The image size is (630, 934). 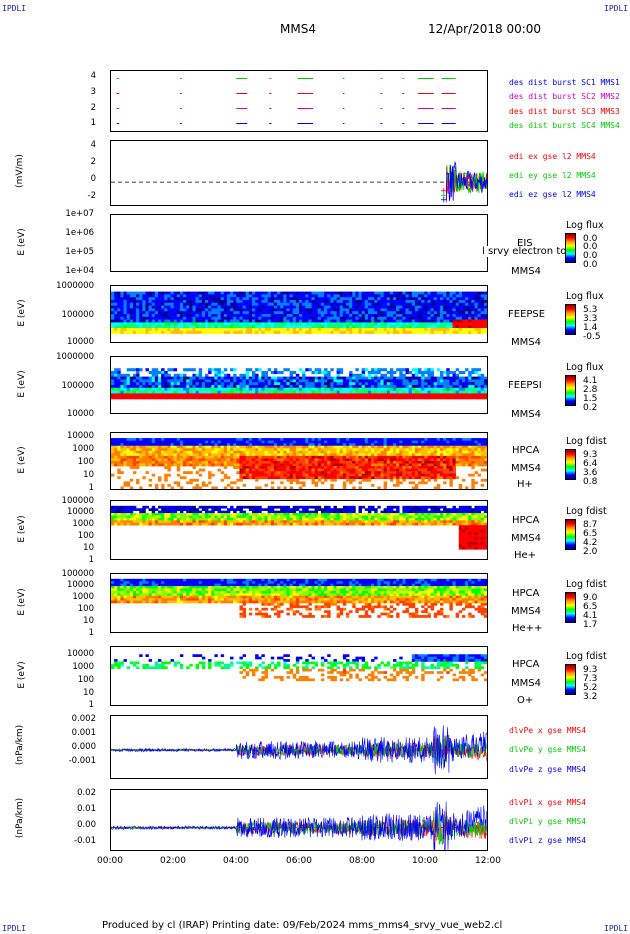 I want to click on y-axis-label: E (eV), so click(x=22, y=460).